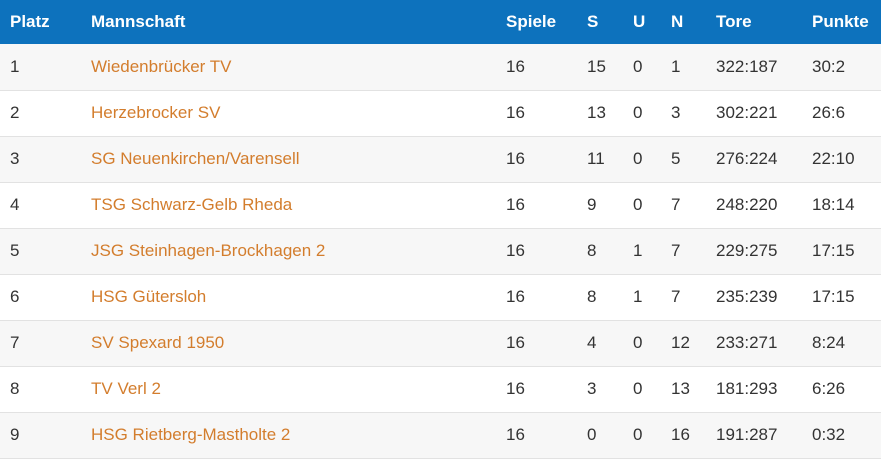 Image resolution: width=881 pixels, height=459 pixels. I want to click on cell-siege: 9, so click(592, 204).